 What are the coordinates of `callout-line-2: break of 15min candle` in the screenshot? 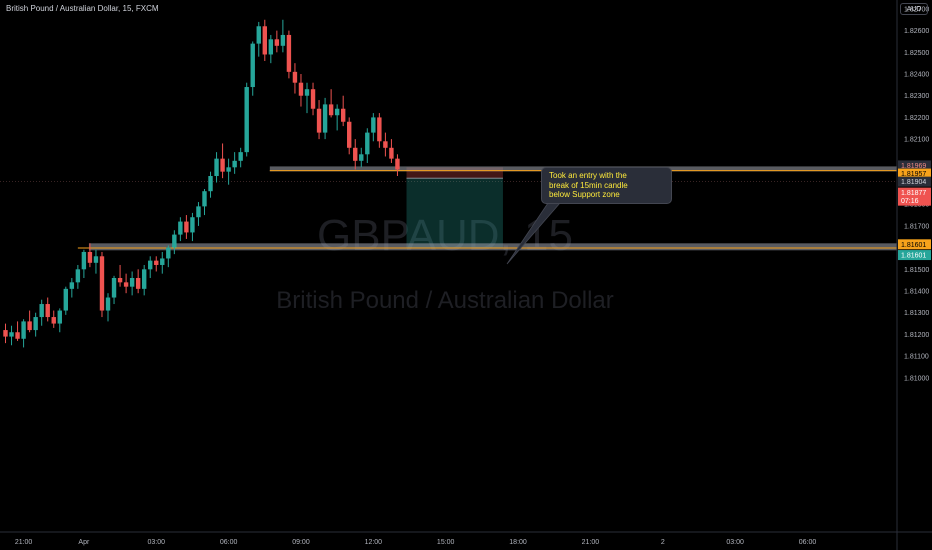 It's located at (588, 185).